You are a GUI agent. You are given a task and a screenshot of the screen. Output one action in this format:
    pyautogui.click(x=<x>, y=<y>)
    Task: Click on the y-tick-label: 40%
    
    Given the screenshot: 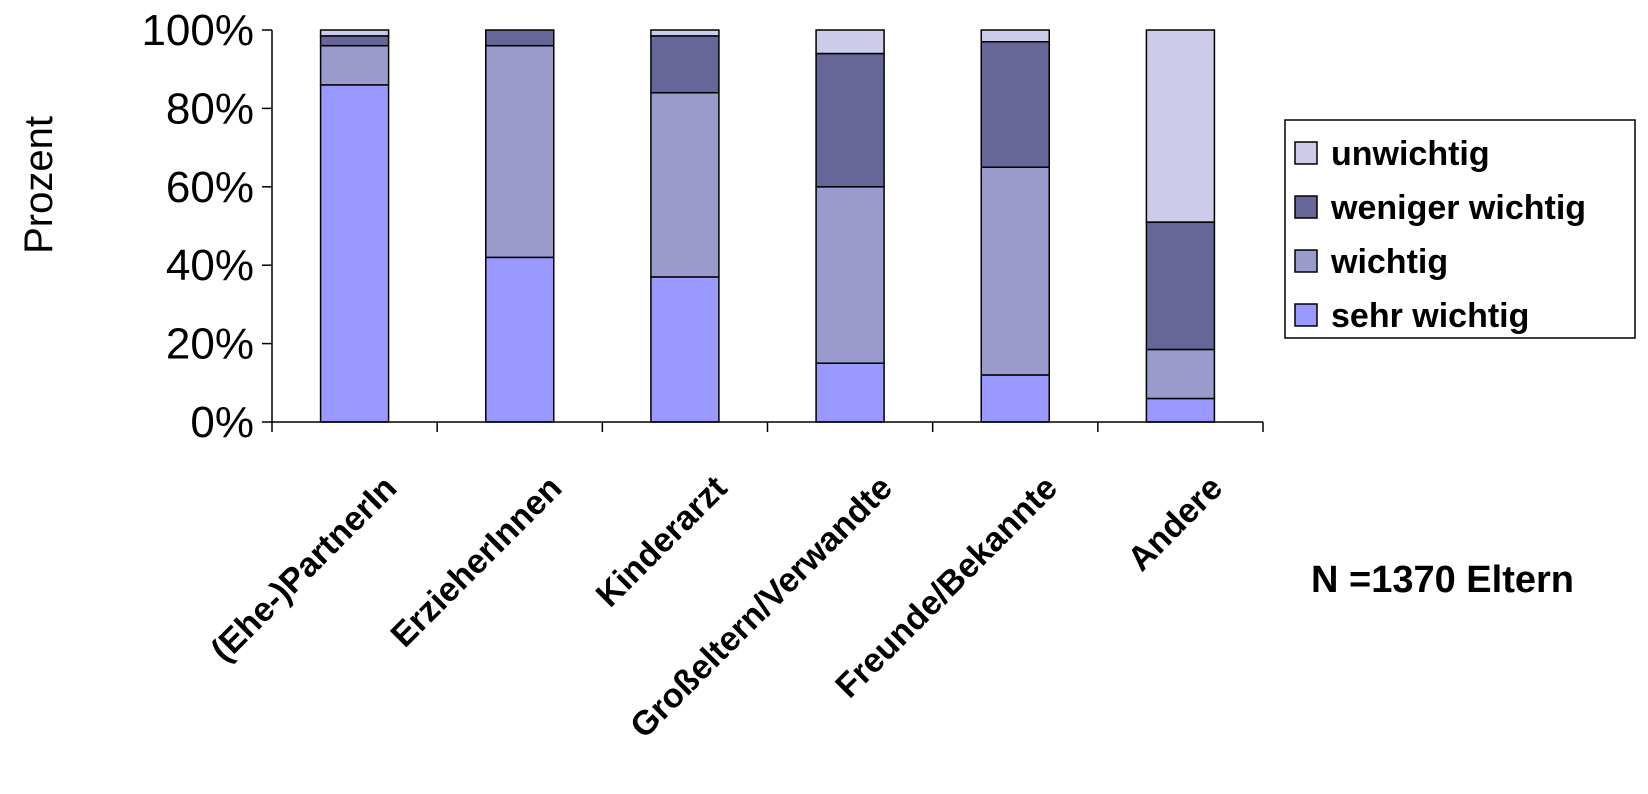 What is the action you would take?
    pyautogui.click(x=210, y=265)
    